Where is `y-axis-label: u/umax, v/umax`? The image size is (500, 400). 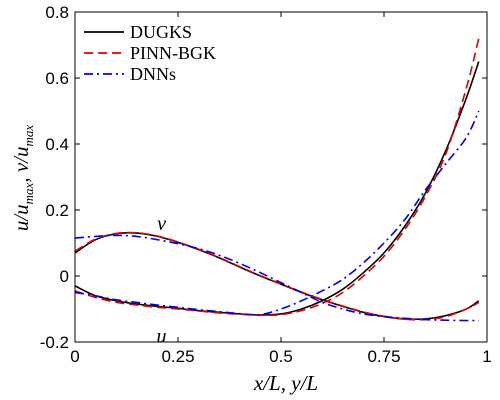
y-axis-label: u/umax, v/umax is located at coordinates (22, 178).